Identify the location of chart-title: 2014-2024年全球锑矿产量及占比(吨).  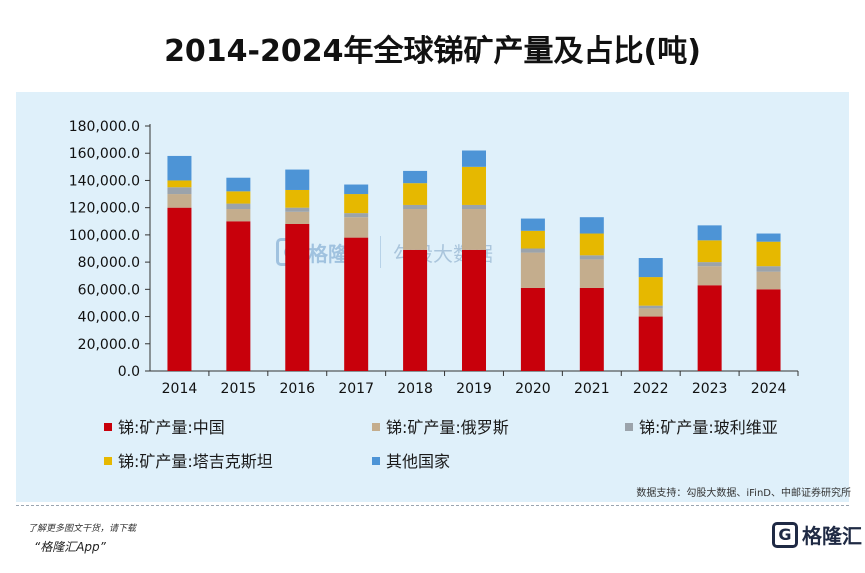
(432, 51).